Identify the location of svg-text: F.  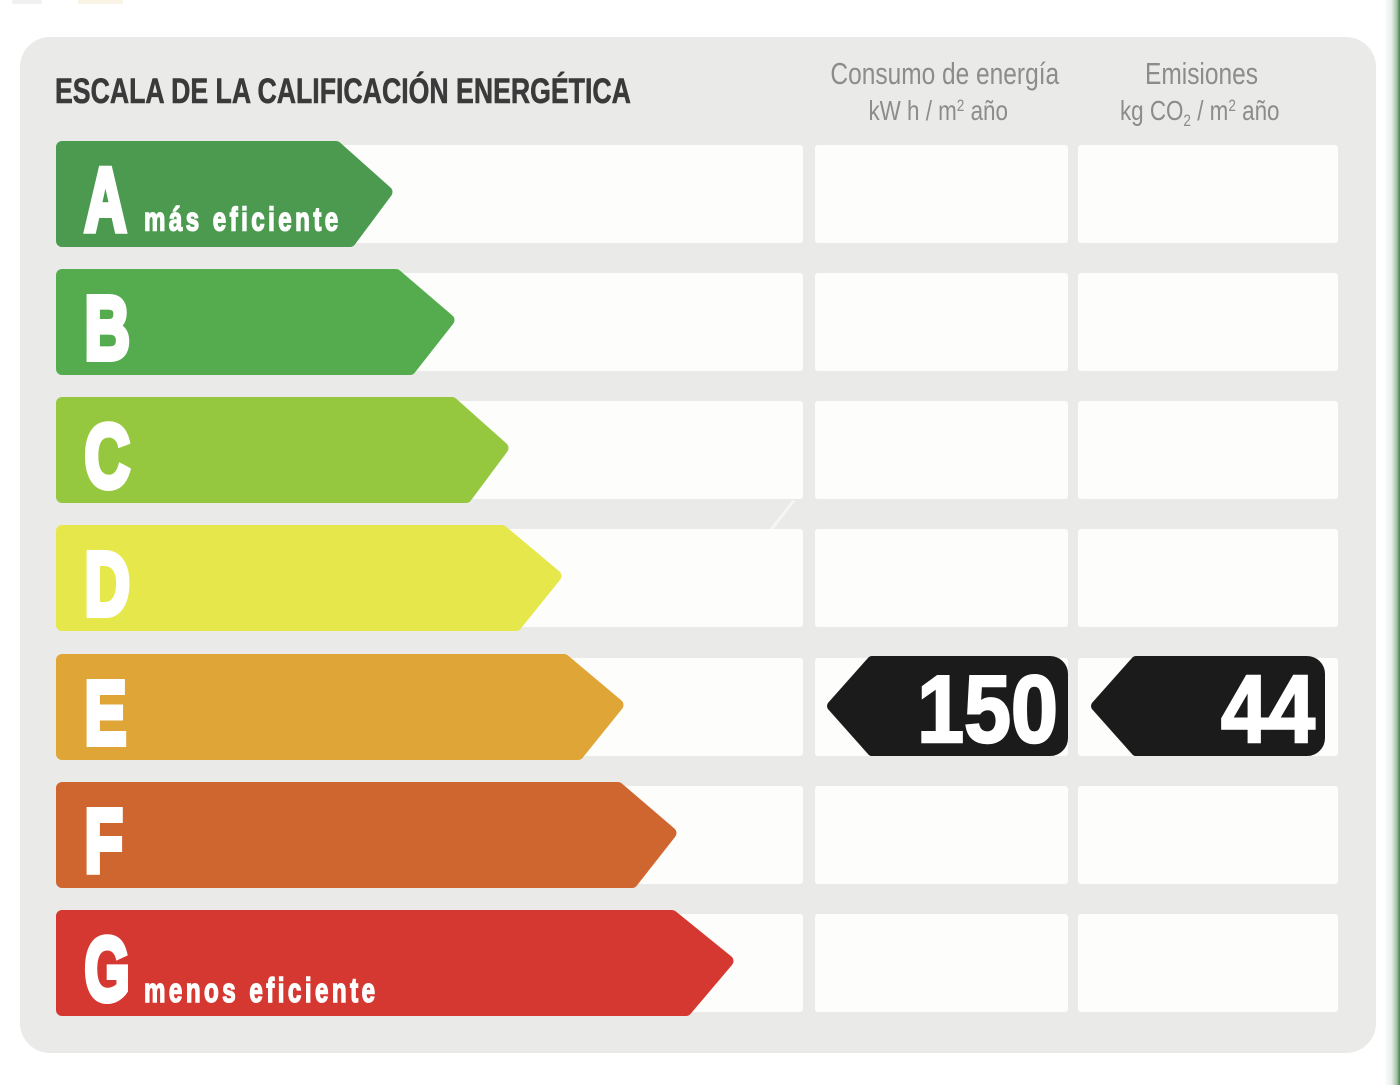
(104, 840).